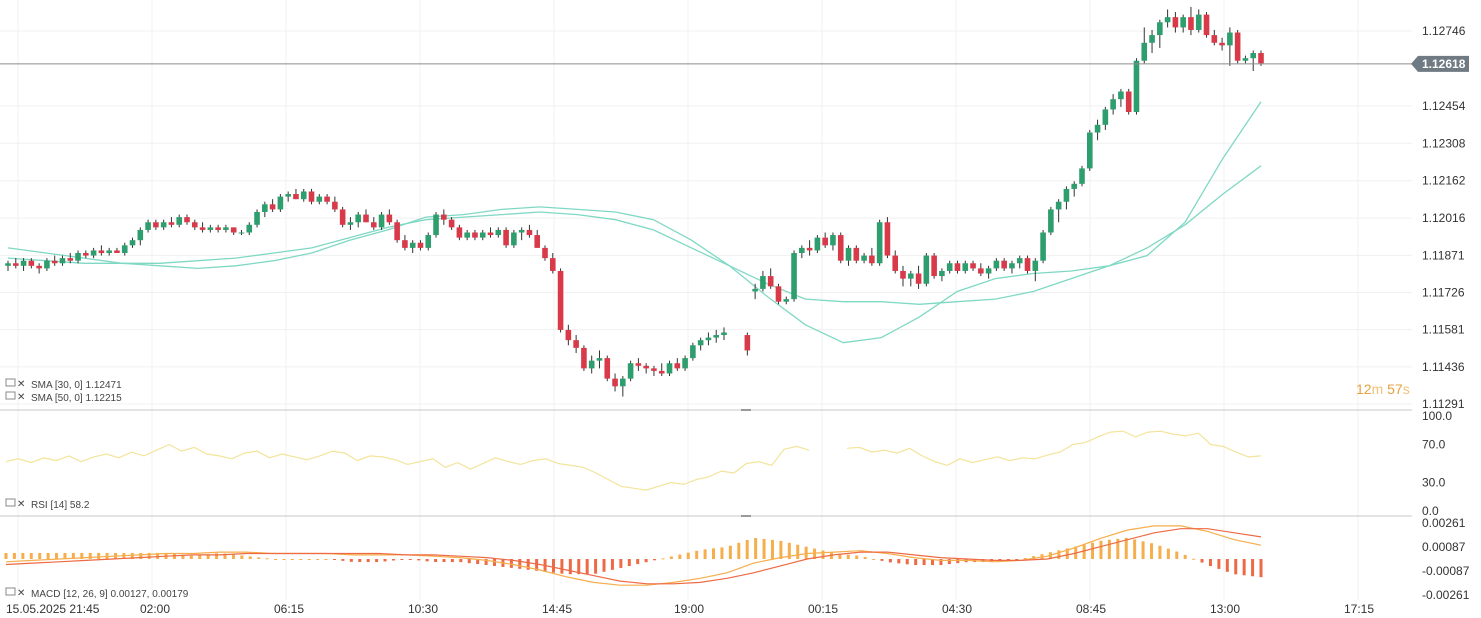  Describe the element at coordinates (957, 609) in the screenshot. I see `time-tick-label: 04:30` at that location.